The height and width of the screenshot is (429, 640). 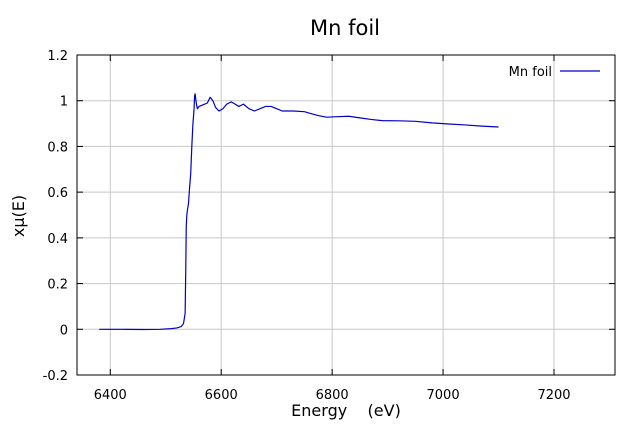 I want to click on y-tick-label: 0.6, so click(x=57, y=193).